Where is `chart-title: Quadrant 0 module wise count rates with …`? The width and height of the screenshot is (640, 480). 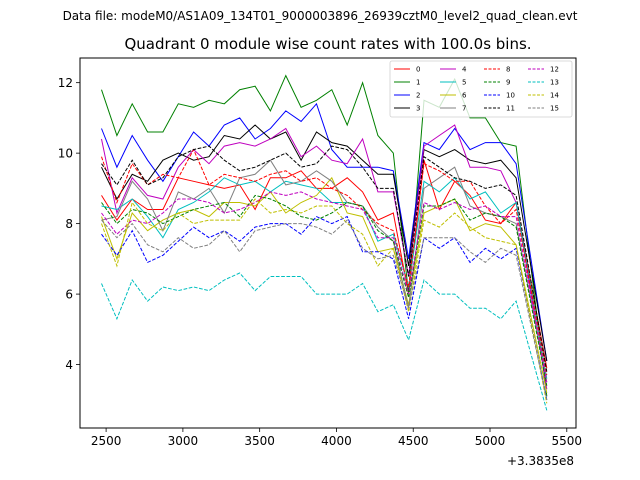
chart-title: Quadrant 0 module wise count rates with … is located at coordinates (327, 44).